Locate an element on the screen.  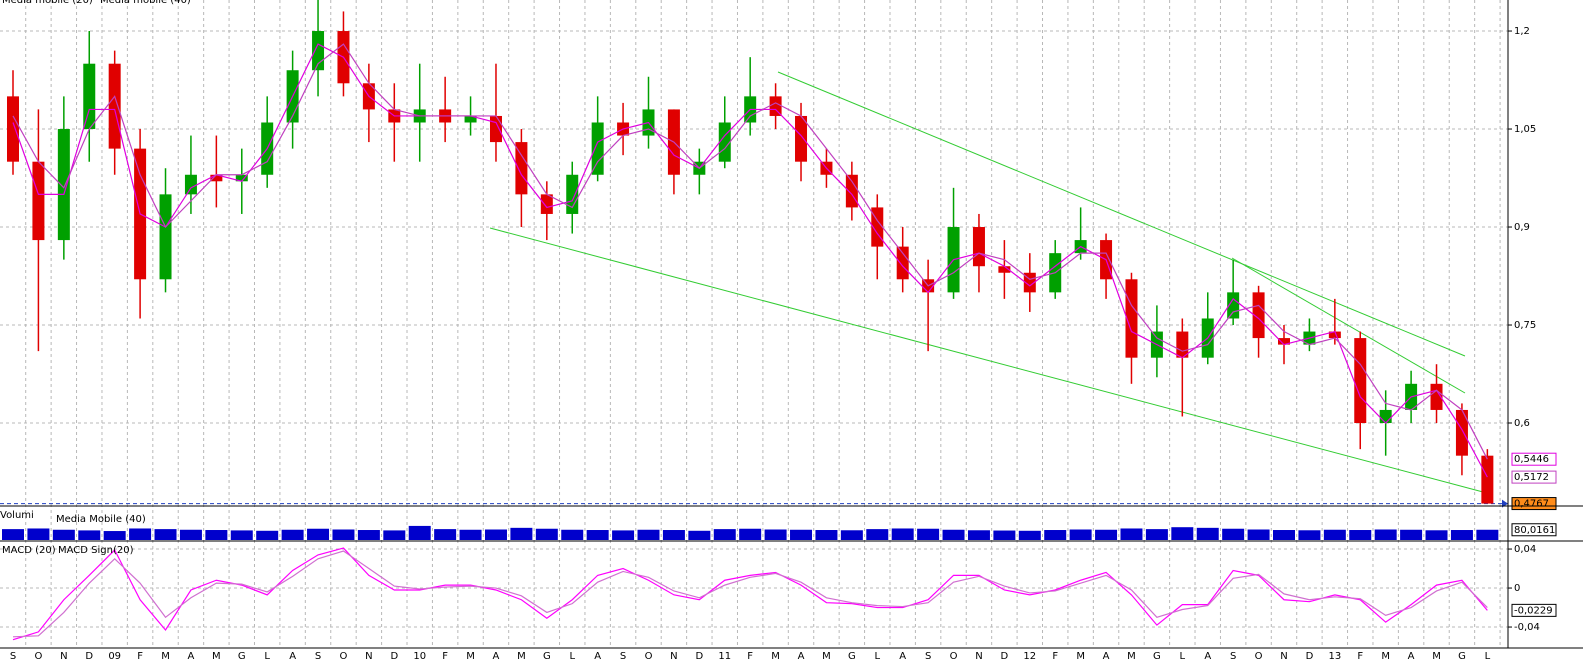
last-value-label: 0,4767 is located at coordinates (1531, 504).